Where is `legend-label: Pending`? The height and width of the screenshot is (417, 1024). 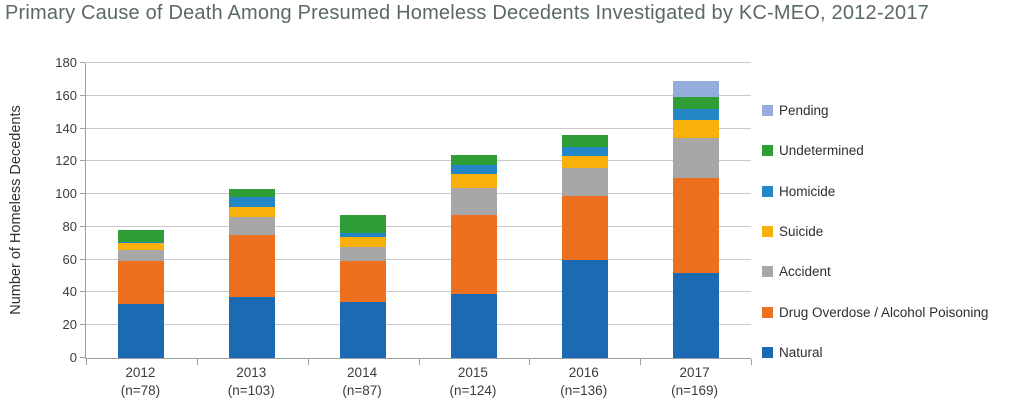 legend-label: Pending is located at coordinates (804, 110).